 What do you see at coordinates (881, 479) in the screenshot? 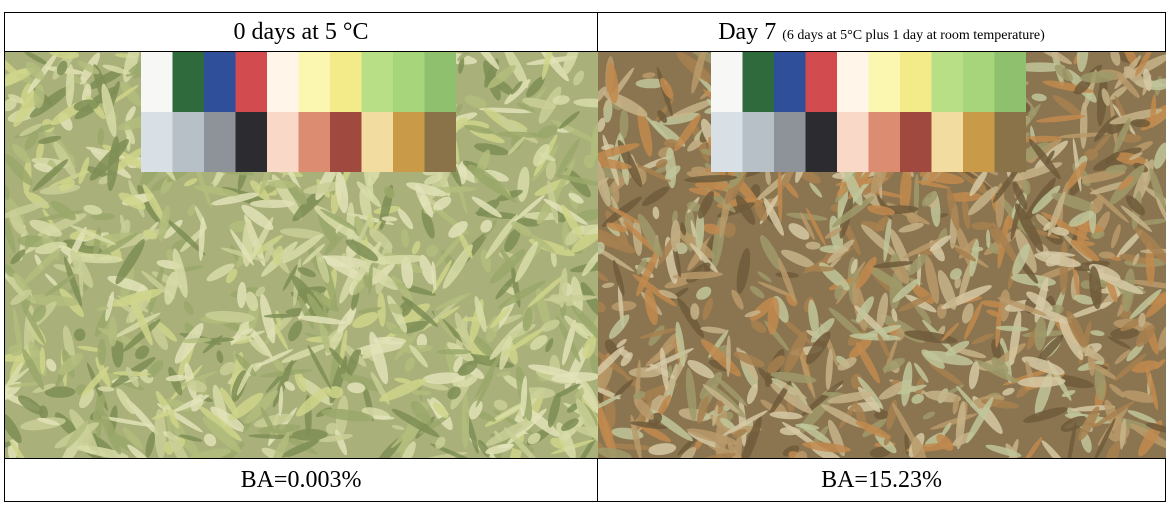
I see `footer-text: BA=15.23%` at bounding box center [881, 479].